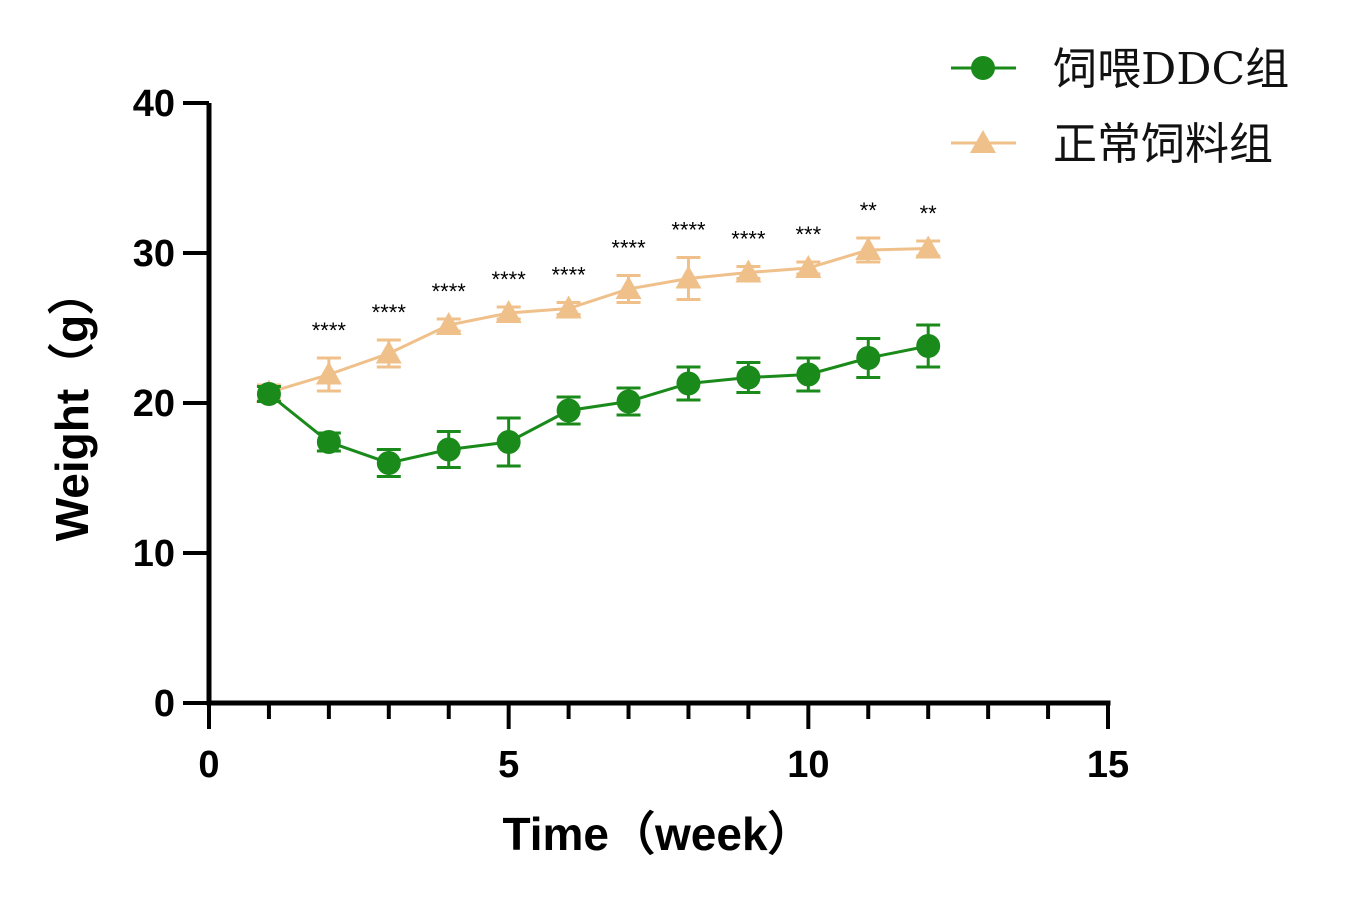 This screenshot has width=1346, height=905. I want to click on y-axis-title: Weight（g）, so click(72, 405).